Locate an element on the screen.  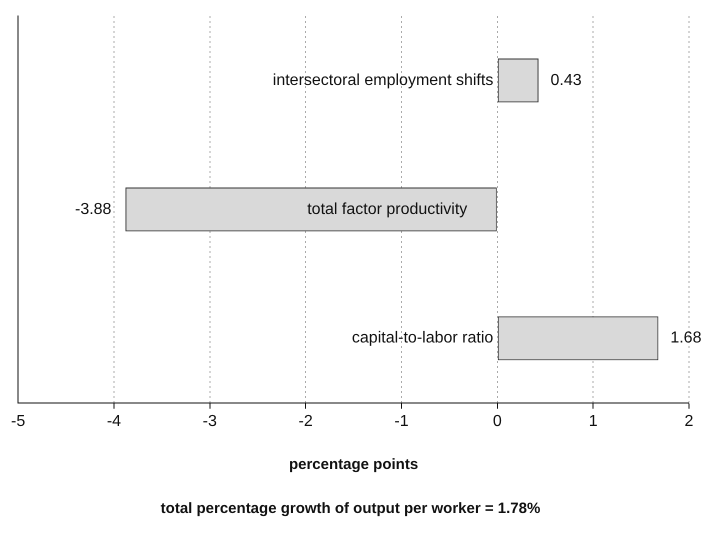
y-tick-label: total factor productivity is located at coordinates (387, 209).